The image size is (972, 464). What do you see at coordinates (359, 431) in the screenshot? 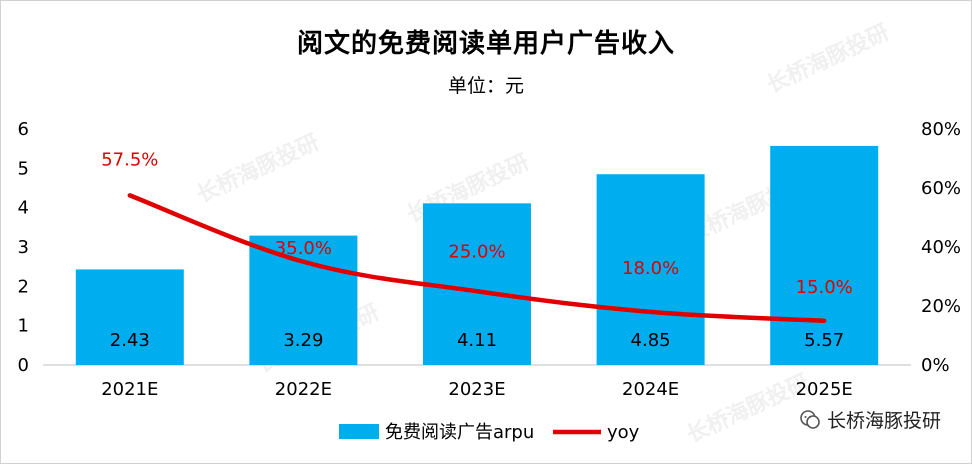
I see `legend-swatch-bar` at bounding box center [359, 431].